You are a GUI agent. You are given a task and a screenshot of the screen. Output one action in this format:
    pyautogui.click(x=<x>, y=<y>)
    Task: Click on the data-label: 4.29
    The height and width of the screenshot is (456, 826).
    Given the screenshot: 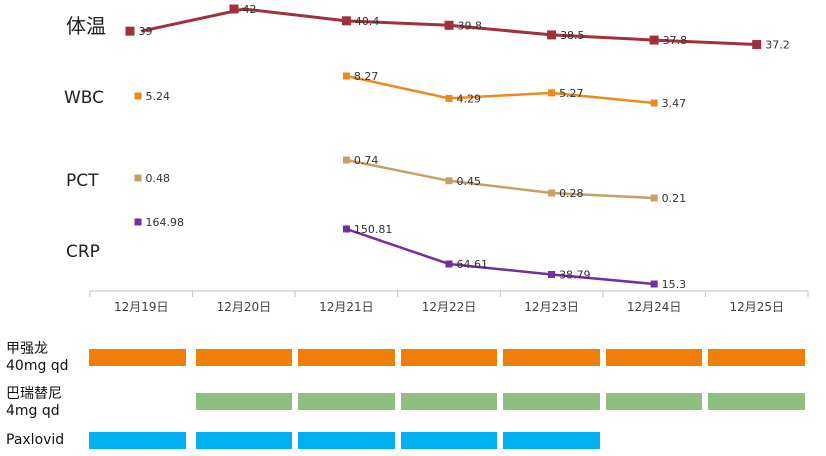 What is the action you would take?
    pyautogui.click(x=469, y=98)
    